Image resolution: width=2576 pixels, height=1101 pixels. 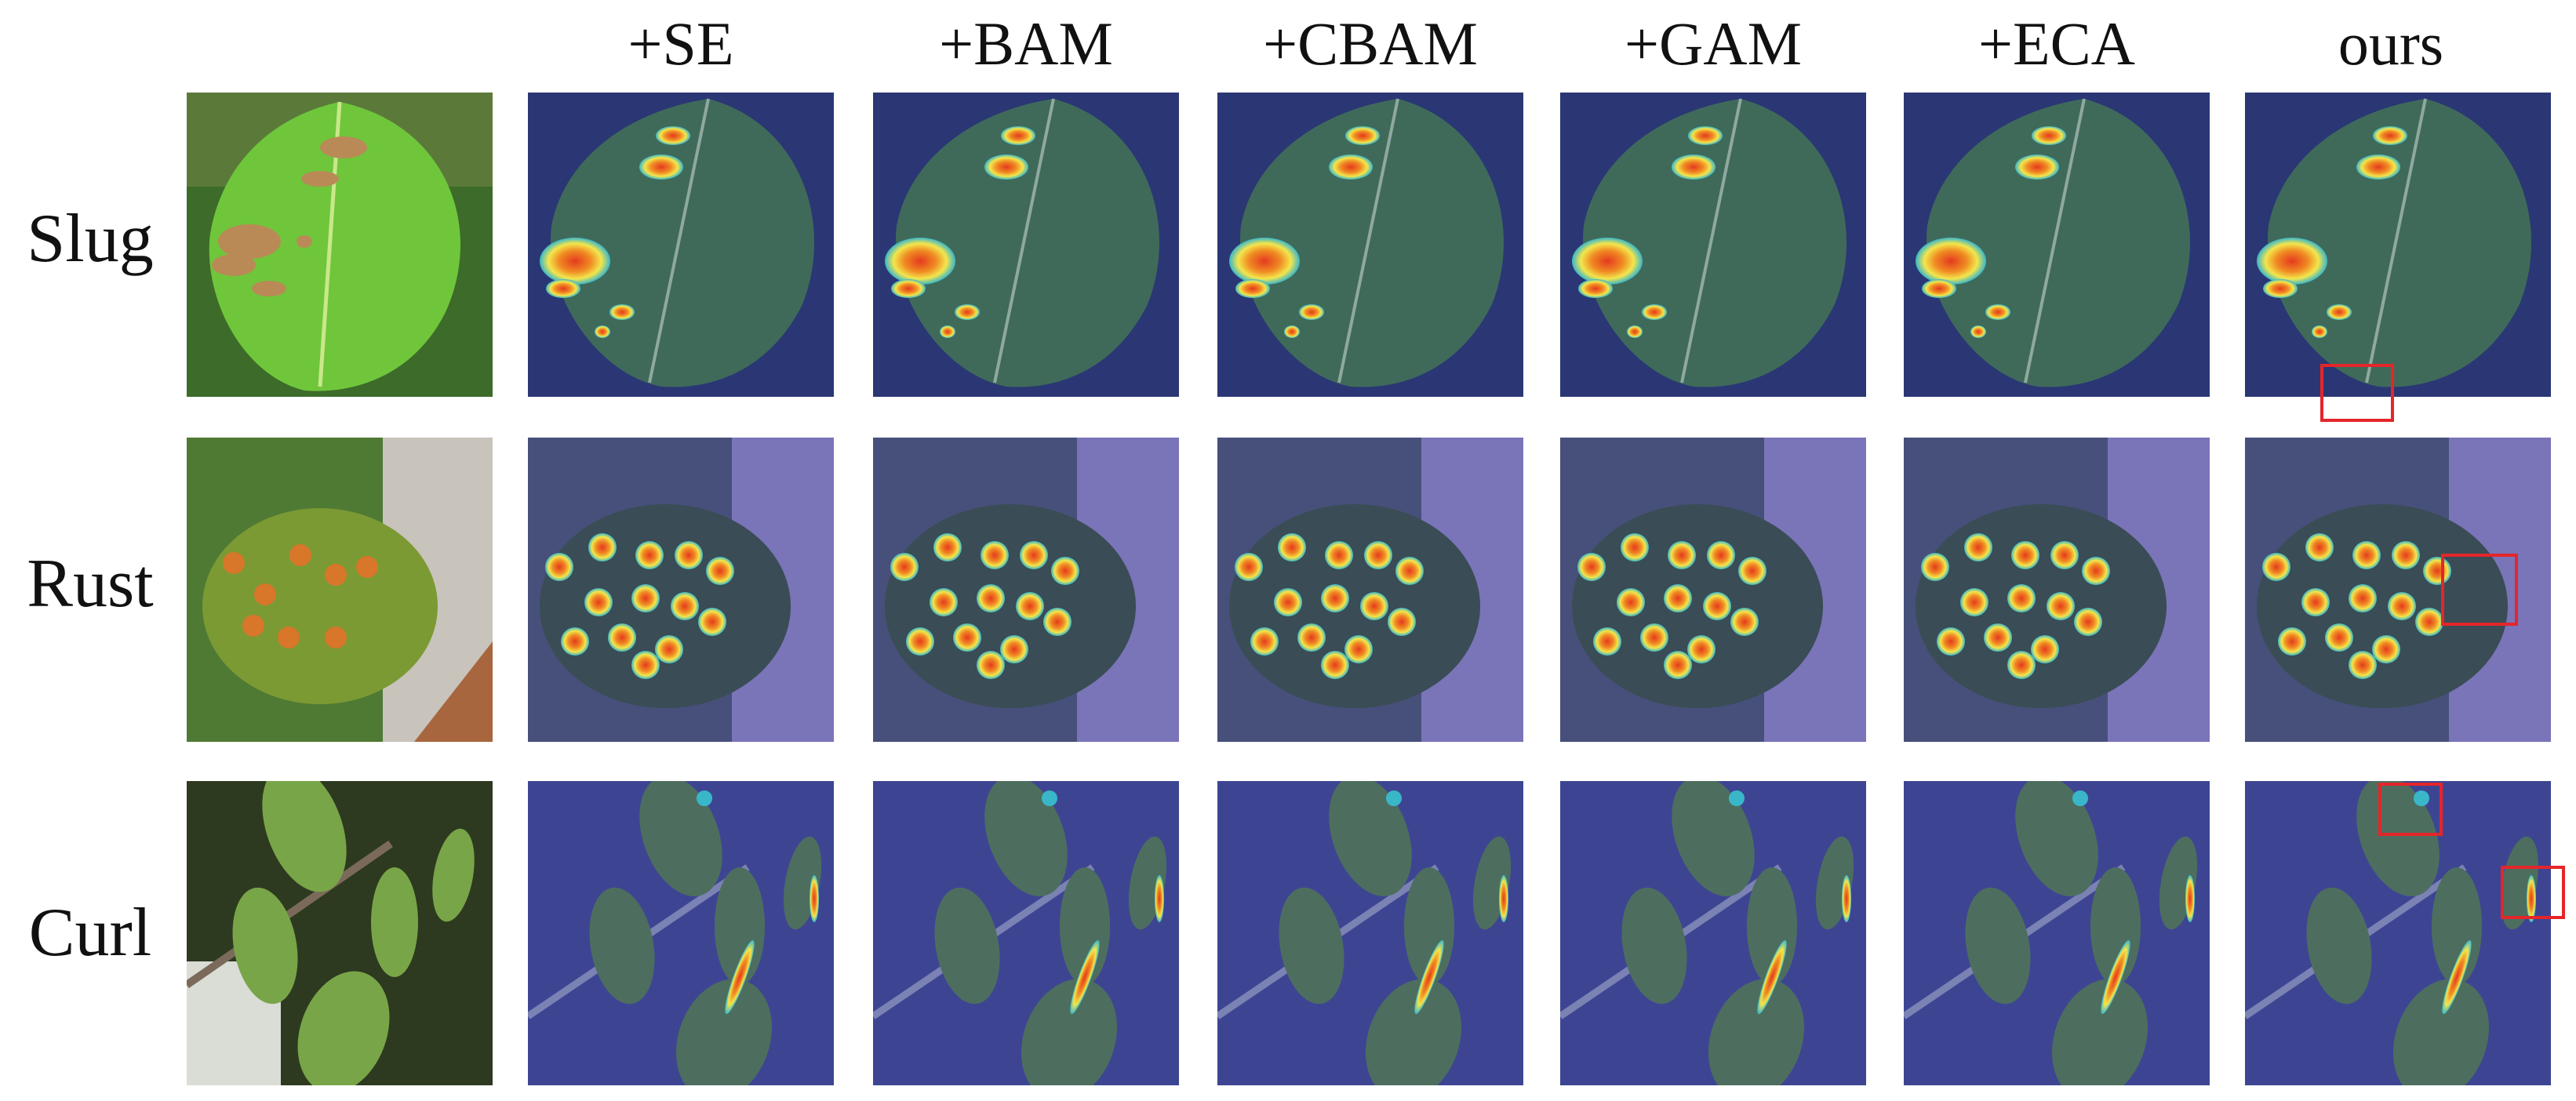 I want to click on tile-curl-original, so click(x=340, y=933).